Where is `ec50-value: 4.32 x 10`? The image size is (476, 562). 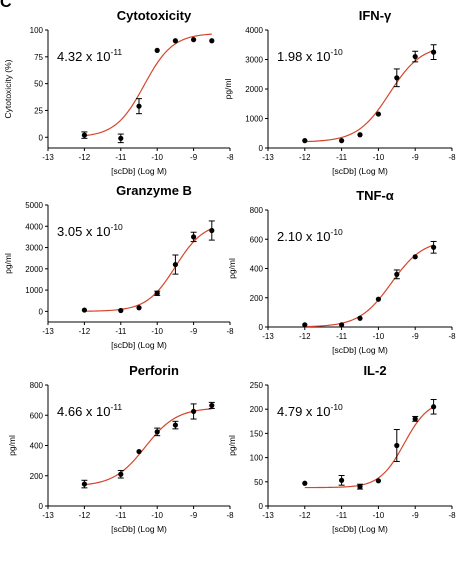
ec50-value: 4.32 x 10 is located at coordinates (84, 56).